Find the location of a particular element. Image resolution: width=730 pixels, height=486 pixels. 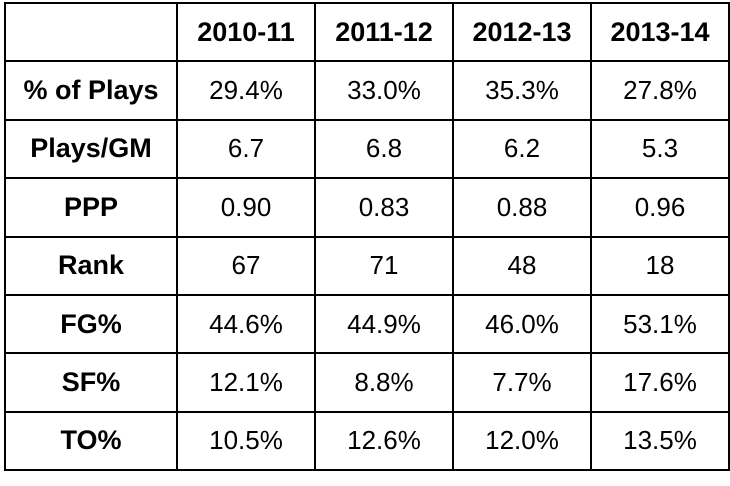

data-cell: 53.1% is located at coordinates (660, 324).